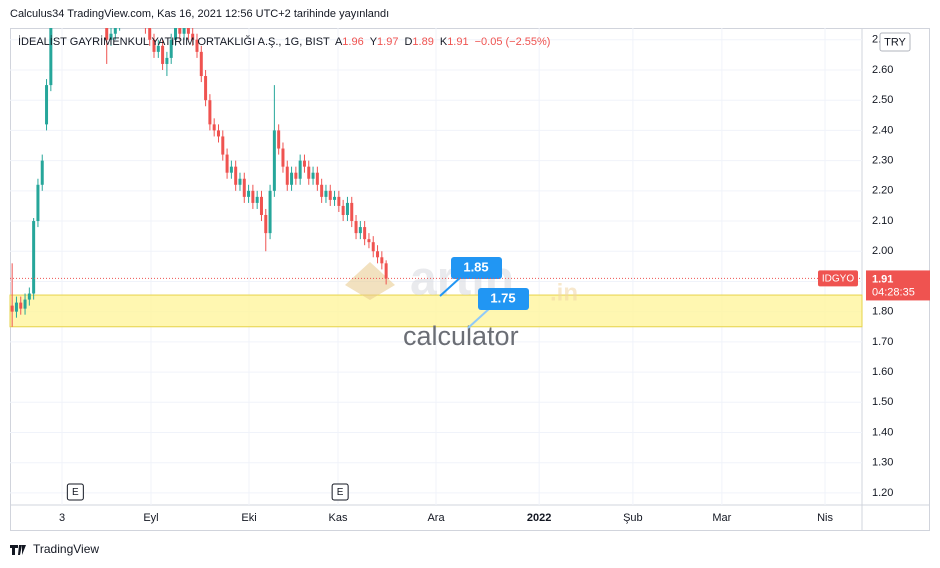 This screenshot has width=940, height=568. Describe the element at coordinates (513, 42) in the screenshot. I see `change: −0.05 (−2.55%)` at that location.